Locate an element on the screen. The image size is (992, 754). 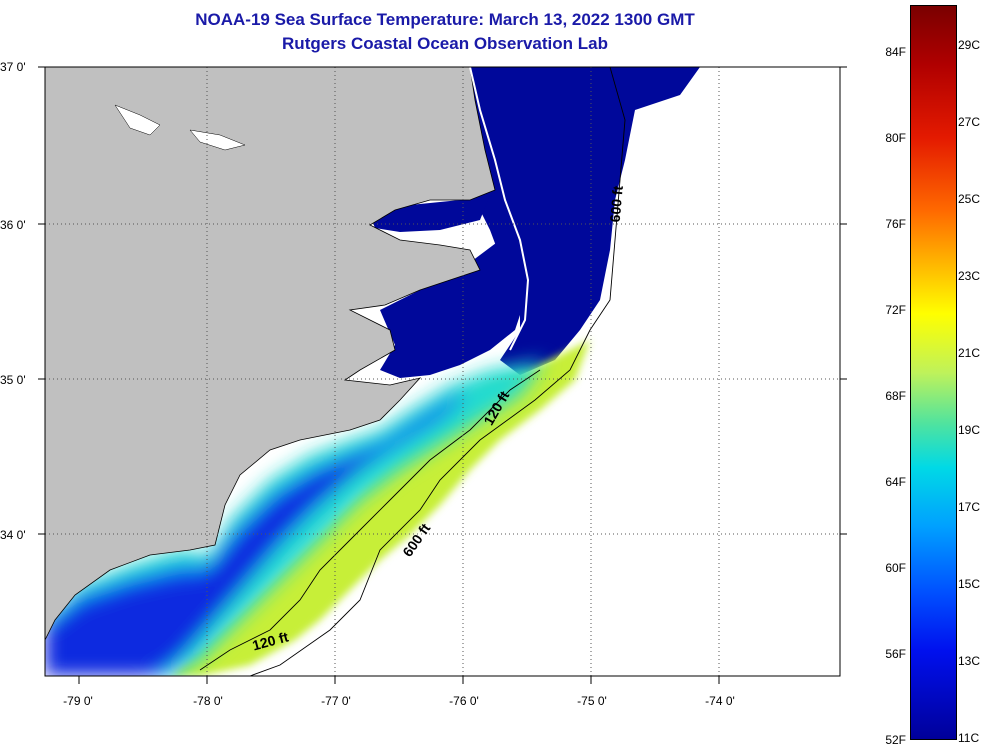
pamlico-sound is located at coordinates (452, 309).